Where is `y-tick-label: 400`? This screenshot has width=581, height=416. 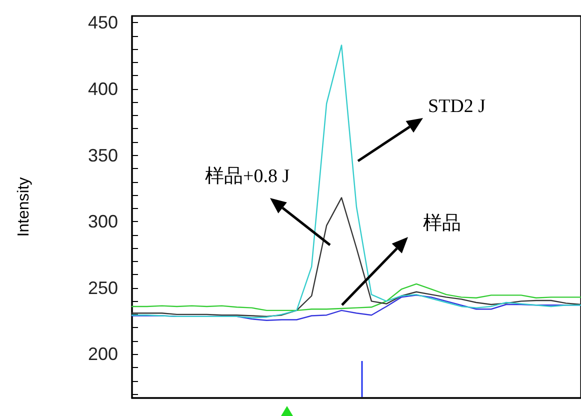 y-tick-label: 400 is located at coordinates (103, 88).